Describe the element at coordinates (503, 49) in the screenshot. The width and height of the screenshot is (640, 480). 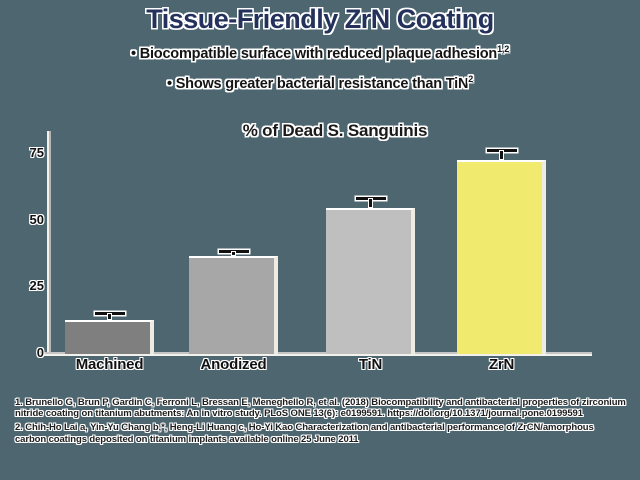
I see `bullet-superscript: 1,2` at that location.